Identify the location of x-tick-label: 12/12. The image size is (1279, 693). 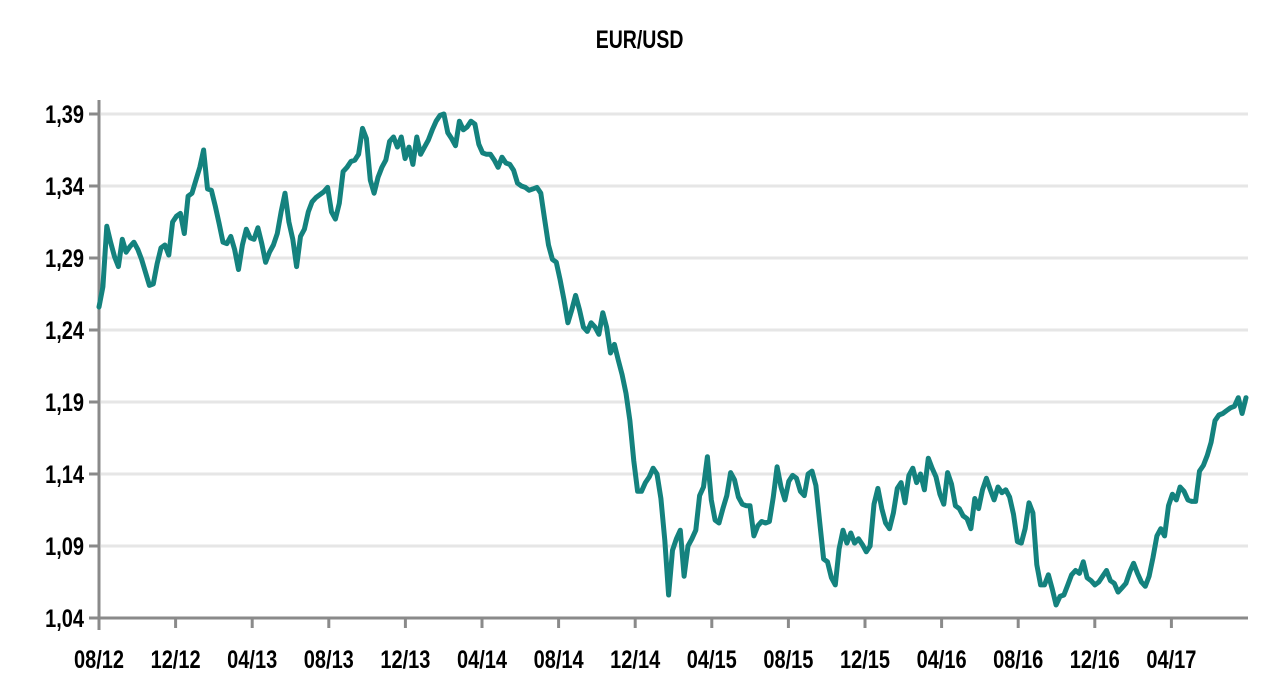
(176, 660).